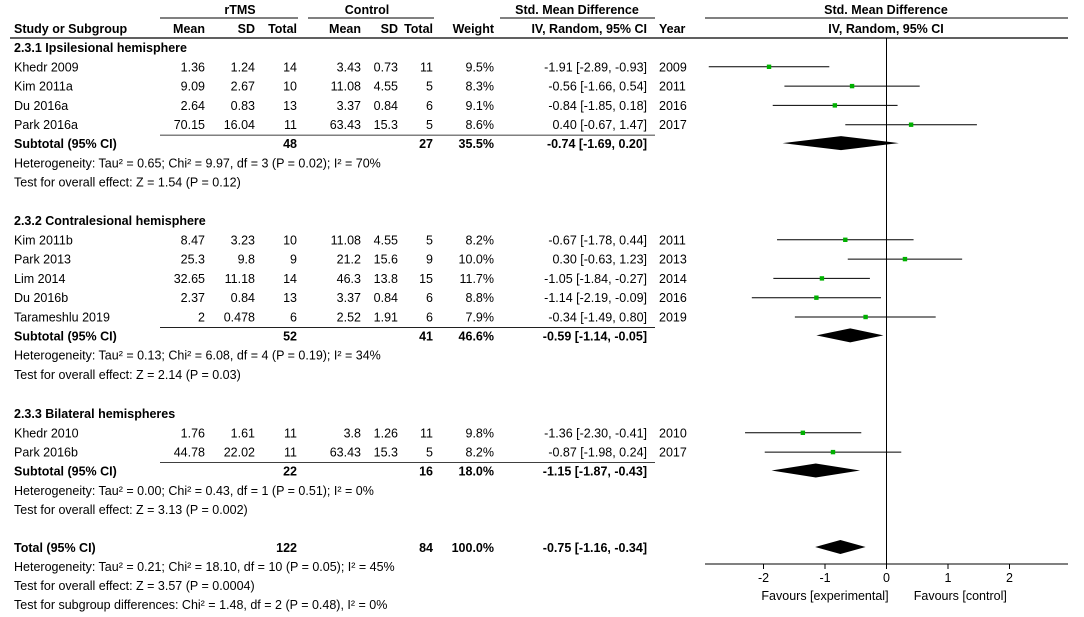  Describe the element at coordinates (597, 144) in the screenshot. I see `group-1-subtotal-ci: -0.74 [-1.69, 0.20]` at that location.